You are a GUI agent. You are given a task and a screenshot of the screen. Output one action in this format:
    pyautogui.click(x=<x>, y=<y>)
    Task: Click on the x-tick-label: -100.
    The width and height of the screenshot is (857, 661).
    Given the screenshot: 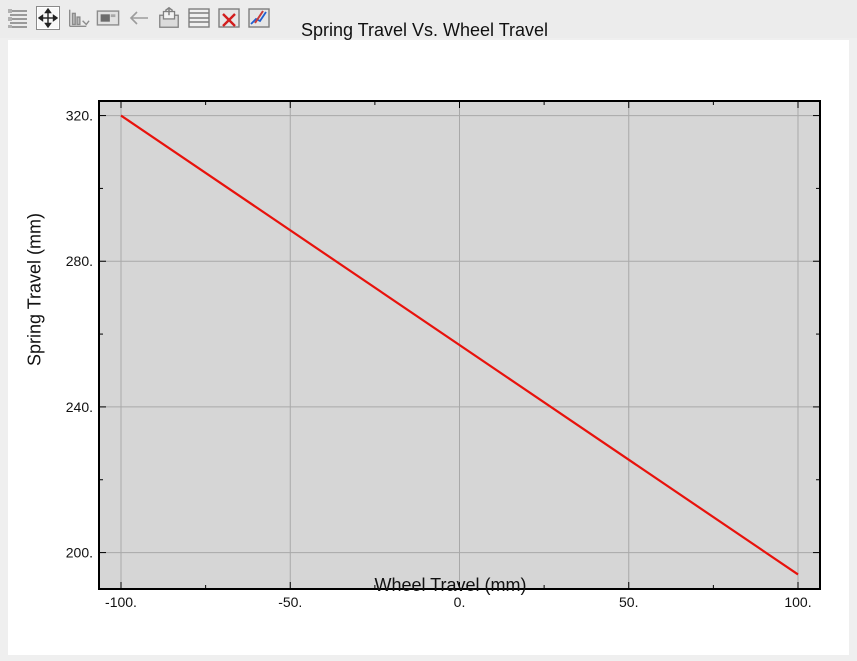 What is the action you would take?
    pyautogui.click(x=121, y=602)
    